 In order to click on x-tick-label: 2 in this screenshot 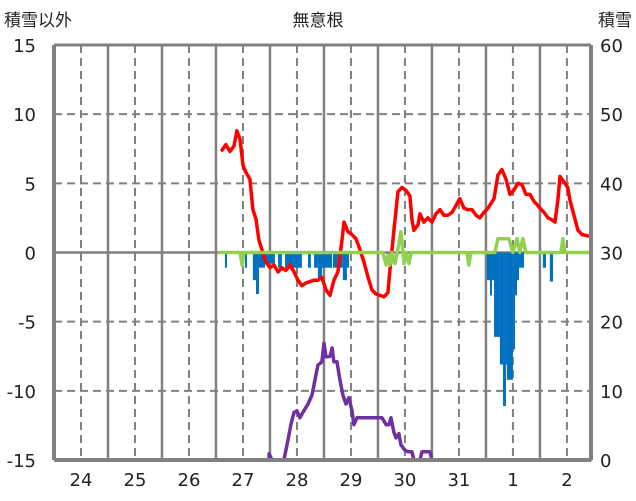, I will do `click(566, 480)`.